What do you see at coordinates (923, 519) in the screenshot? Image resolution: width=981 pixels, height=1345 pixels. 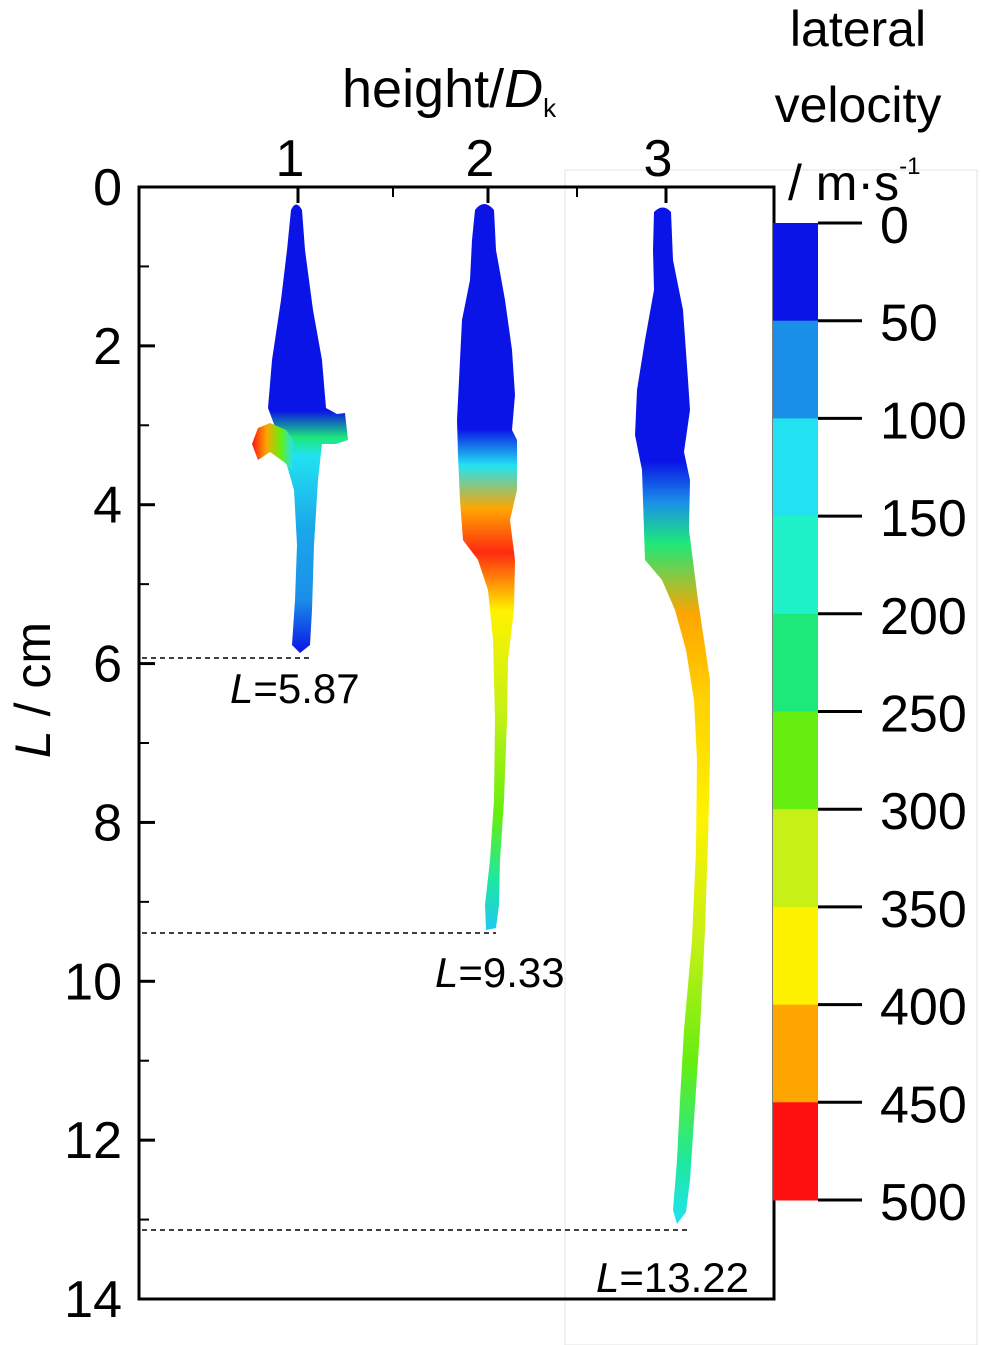 I see `colorbar-tick-label: 150` at bounding box center [923, 519].